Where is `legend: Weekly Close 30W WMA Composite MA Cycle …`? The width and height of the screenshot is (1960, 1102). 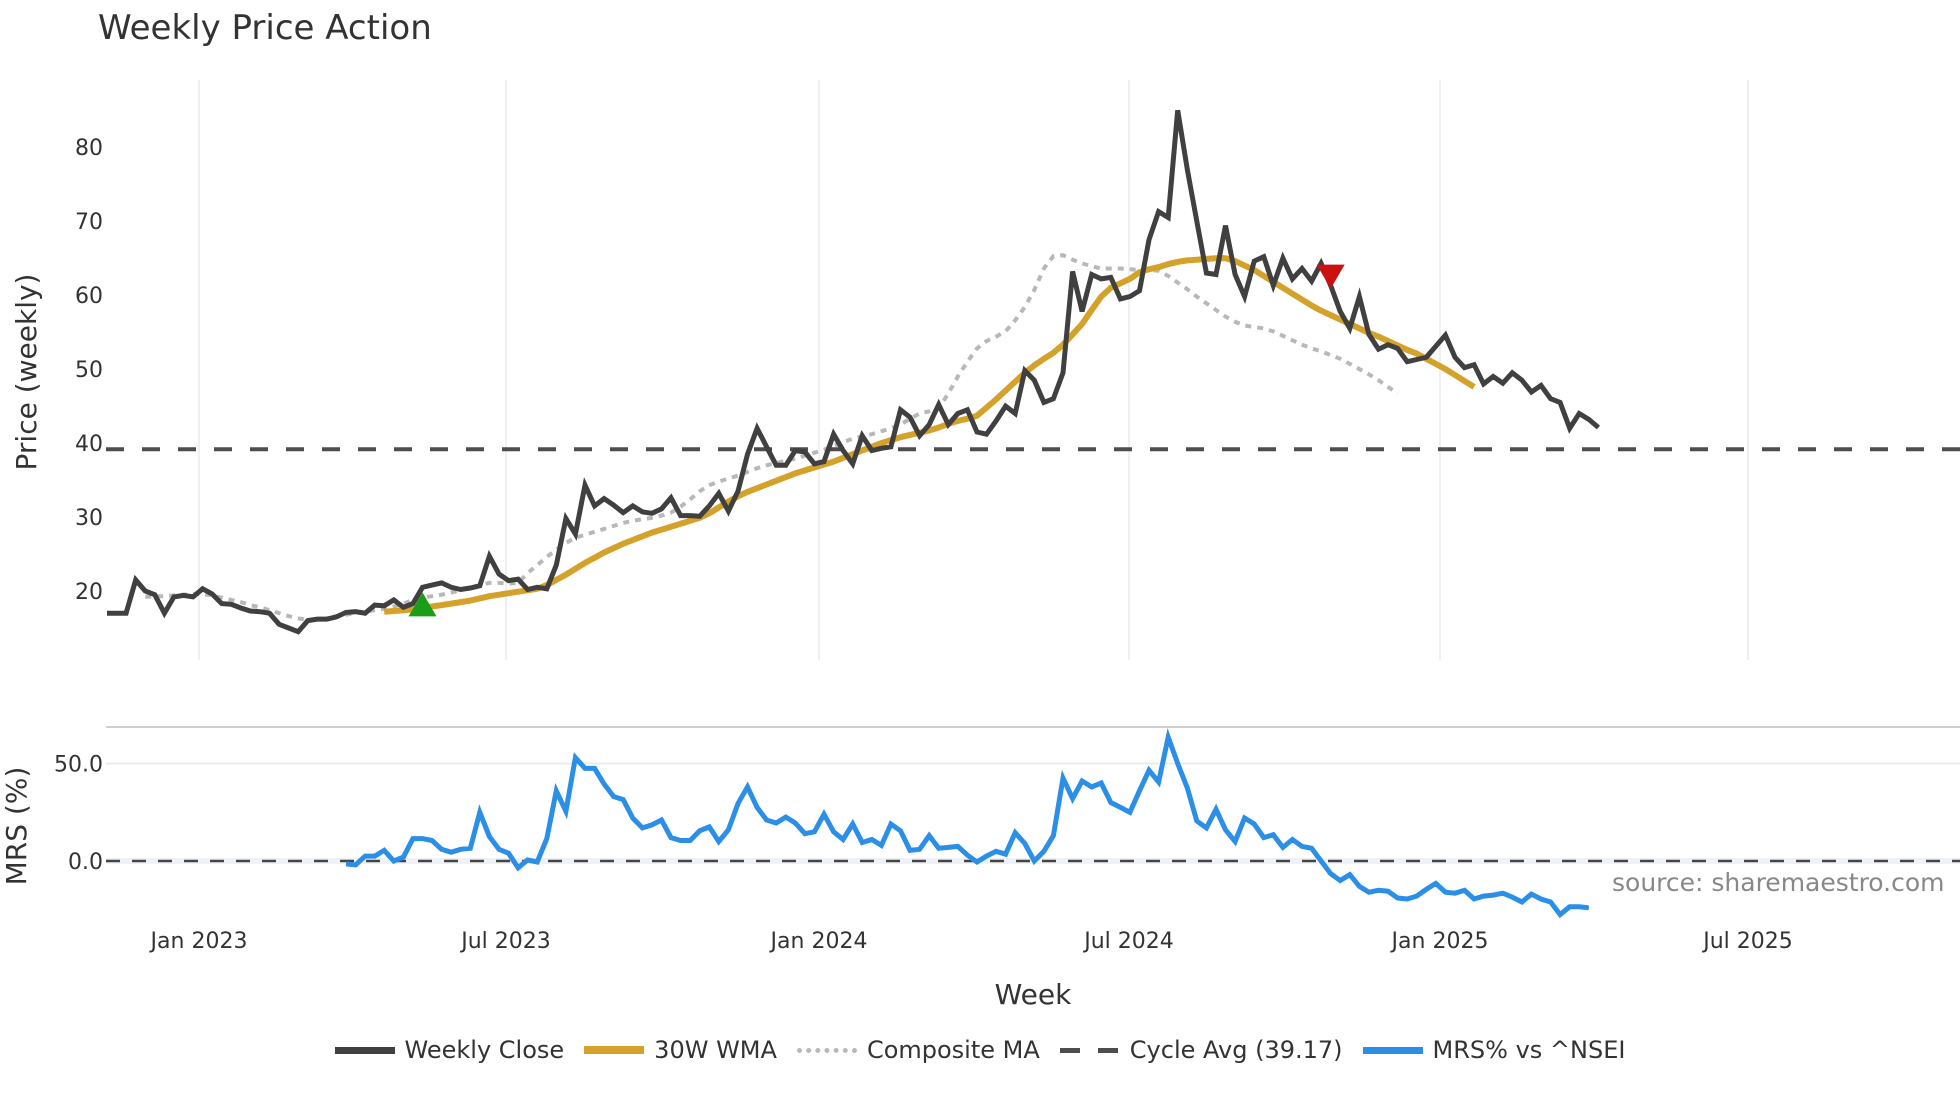 legend: Weekly Close 30W WMA Composite MA Cycle … is located at coordinates (980, 1050).